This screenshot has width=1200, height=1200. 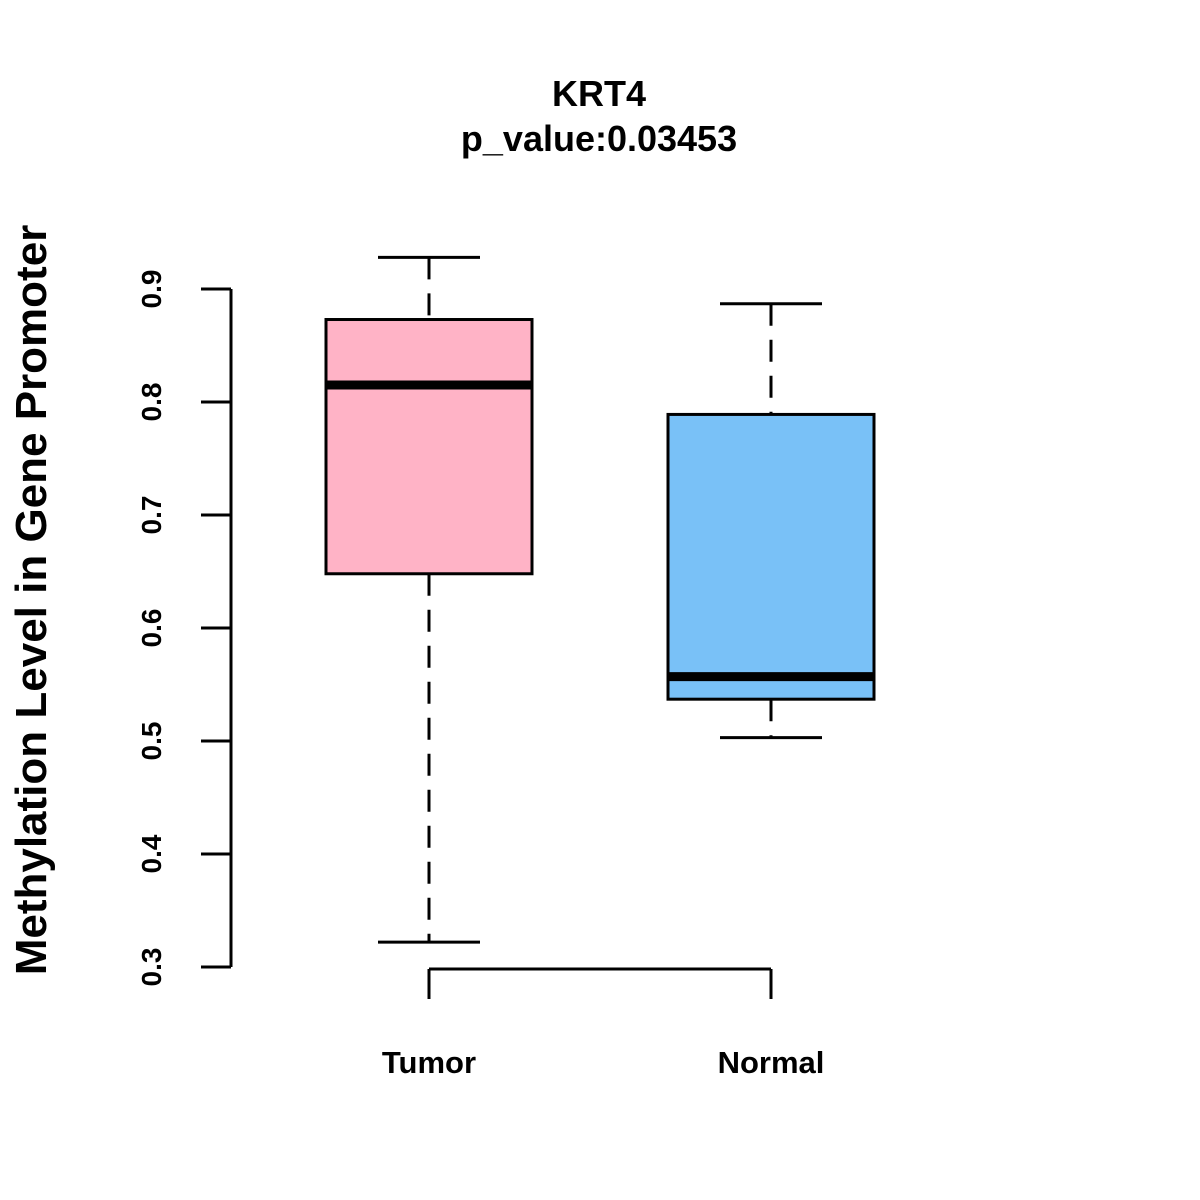 What do you see at coordinates (603, 1023) in the screenshot?
I see `x-axis: Tumor Normal` at bounding box center [603, 1023].